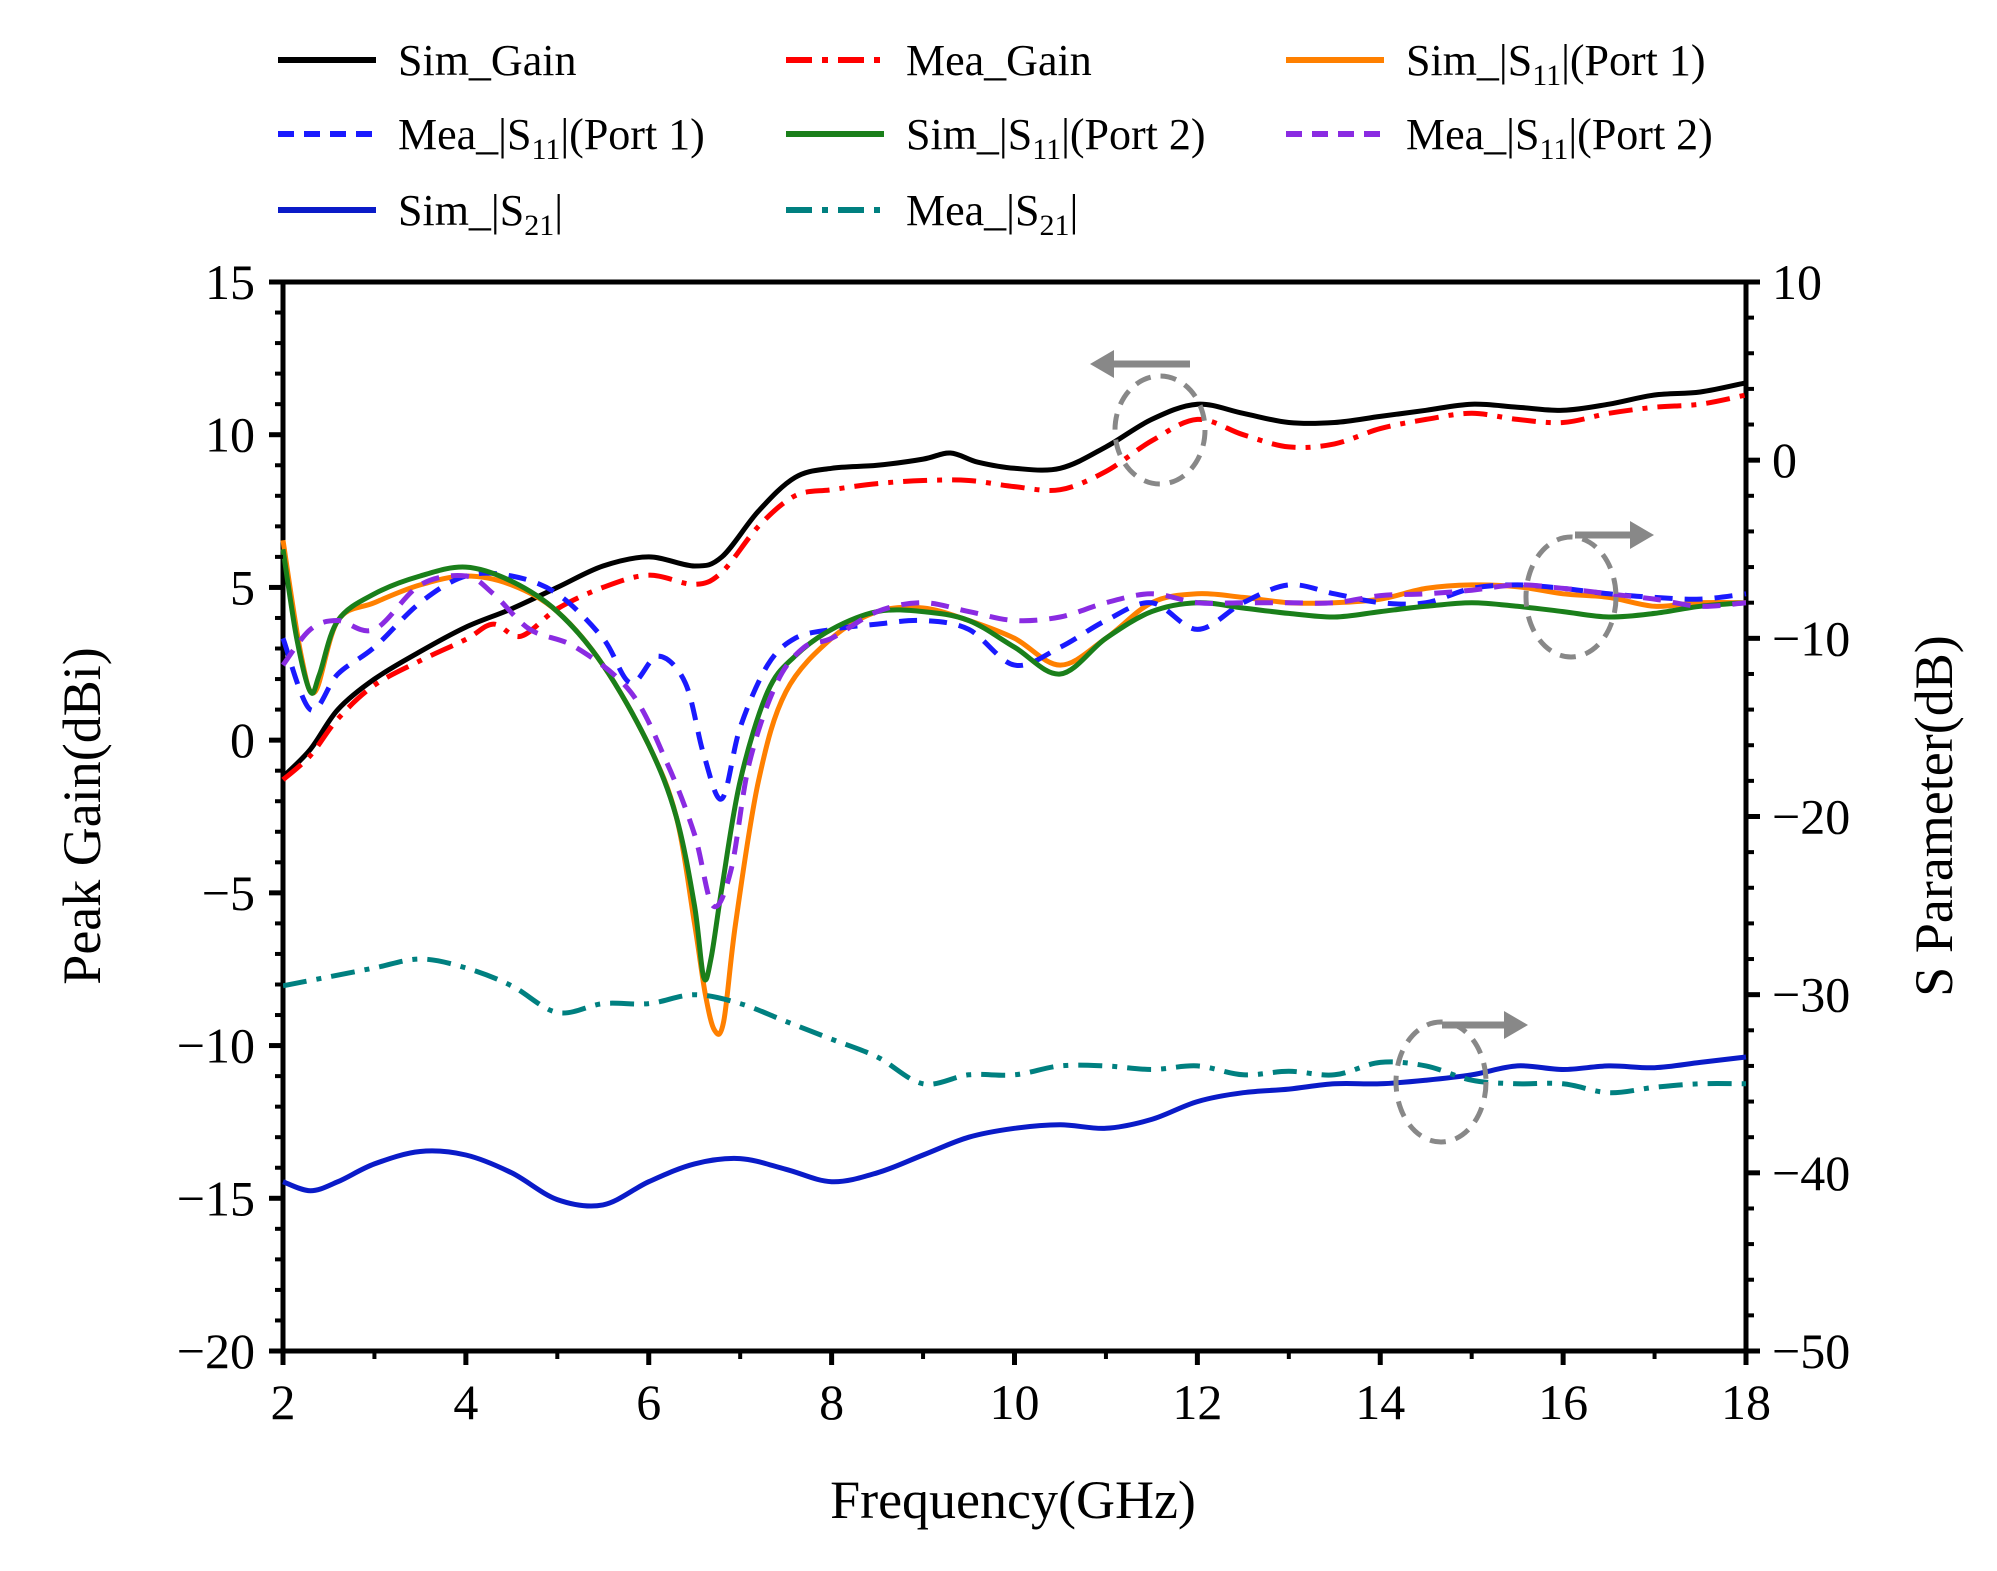  I want to click on legend-item: Sim_|S11|(Port 1), so click(1496, 64).